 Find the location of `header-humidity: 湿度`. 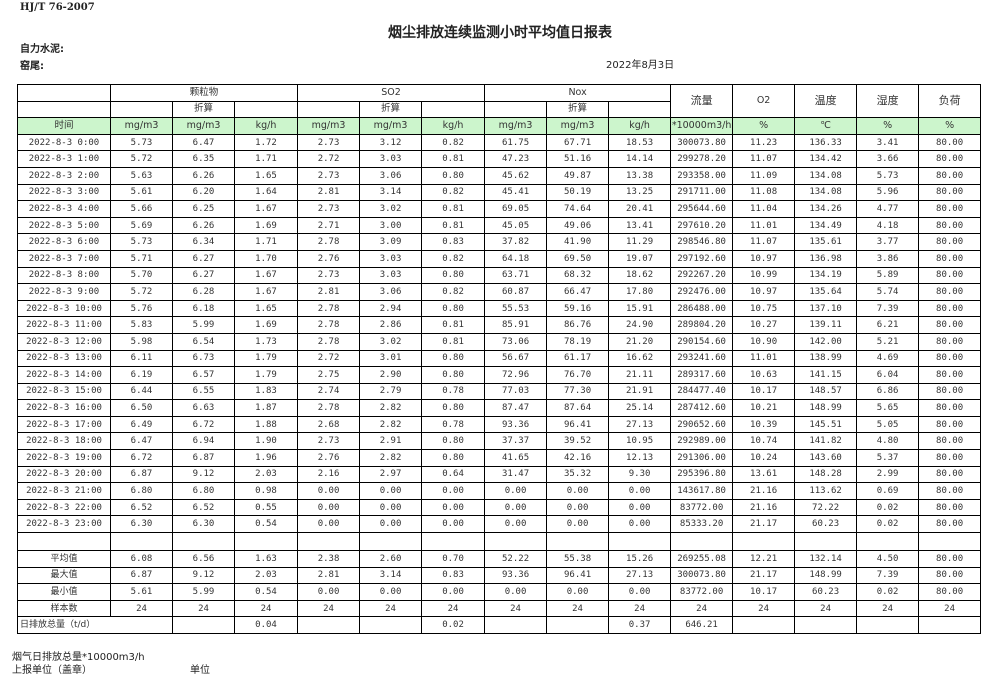

header-humidity: 湿度 is located at coordinates (888, 101).